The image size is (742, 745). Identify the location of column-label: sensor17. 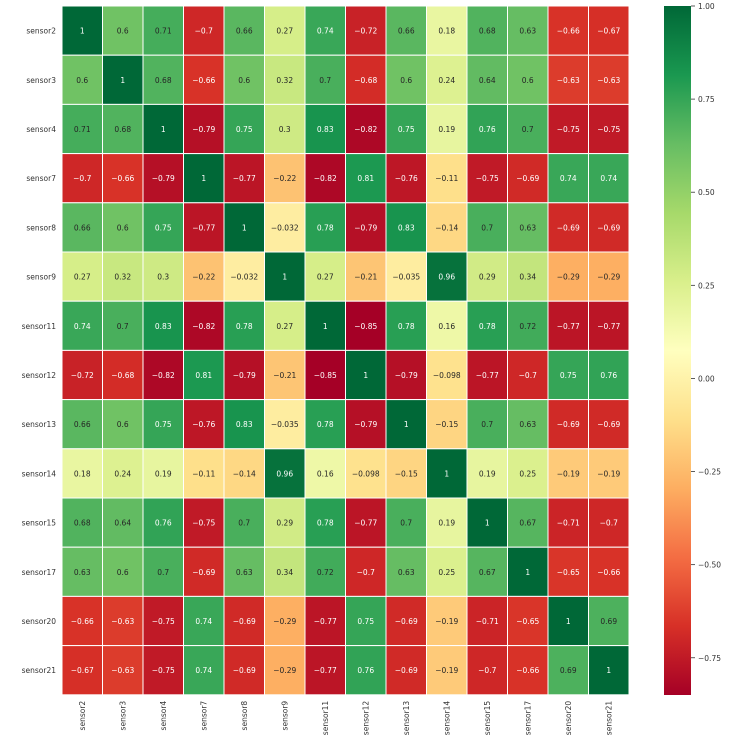
(528, 718).